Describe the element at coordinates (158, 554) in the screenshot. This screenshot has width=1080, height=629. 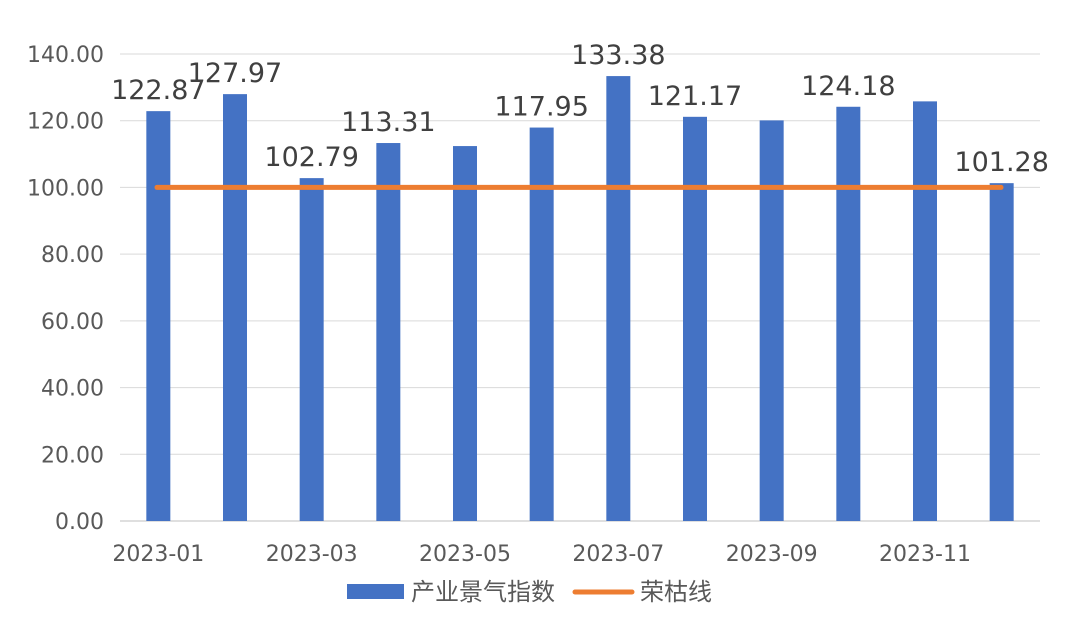
I see `x-tick-label: 2023-01` at that location.